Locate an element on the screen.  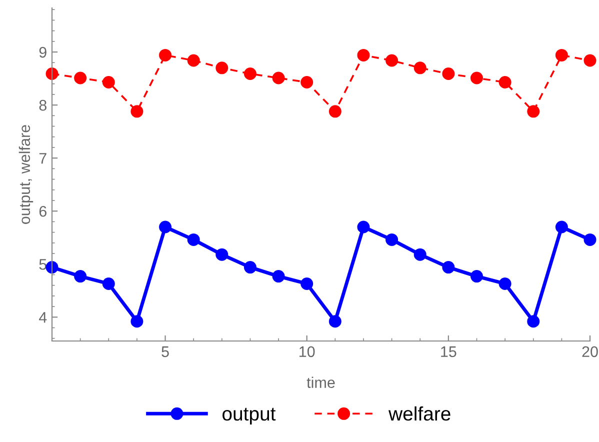
x-tick-label: 20 is located at coordinates (590, 352).